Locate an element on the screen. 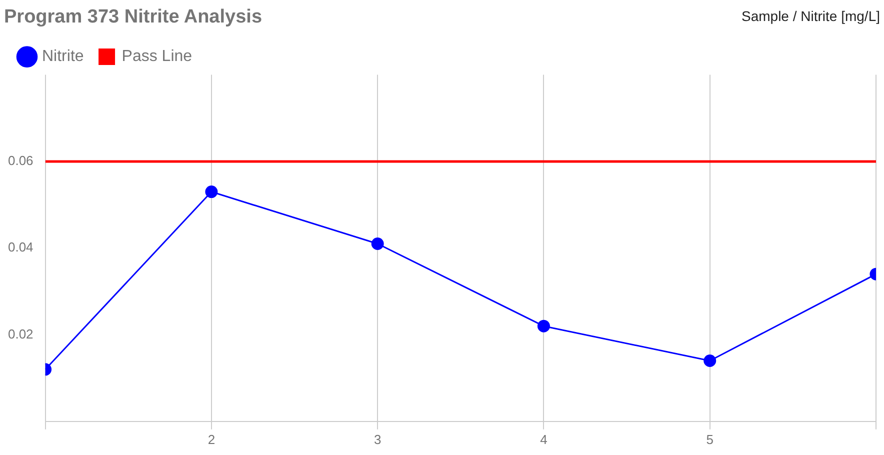  legend-label: Nitrite is located at coordinates (63, 57).